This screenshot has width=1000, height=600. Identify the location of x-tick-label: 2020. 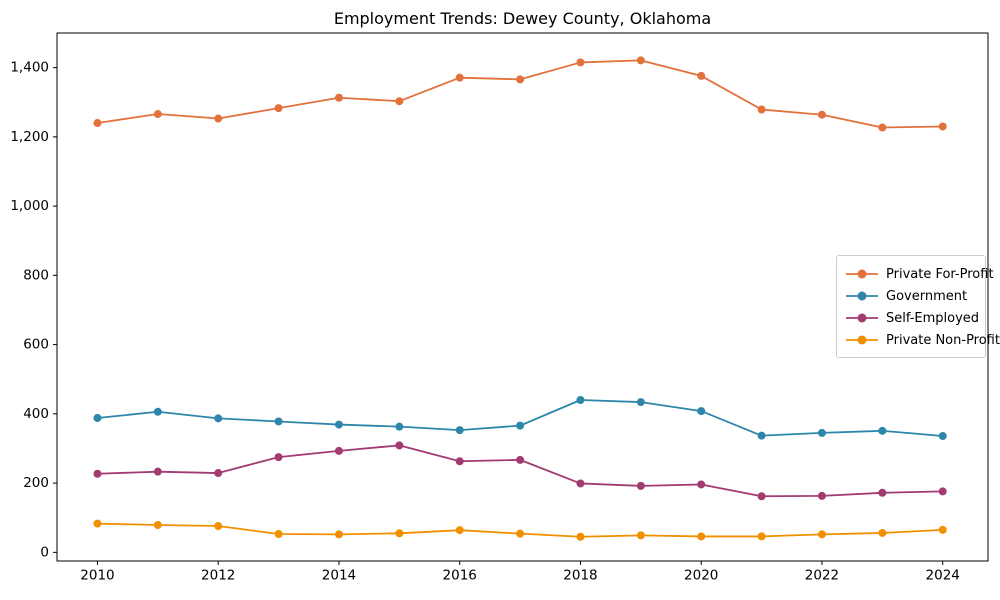
(701, 576).